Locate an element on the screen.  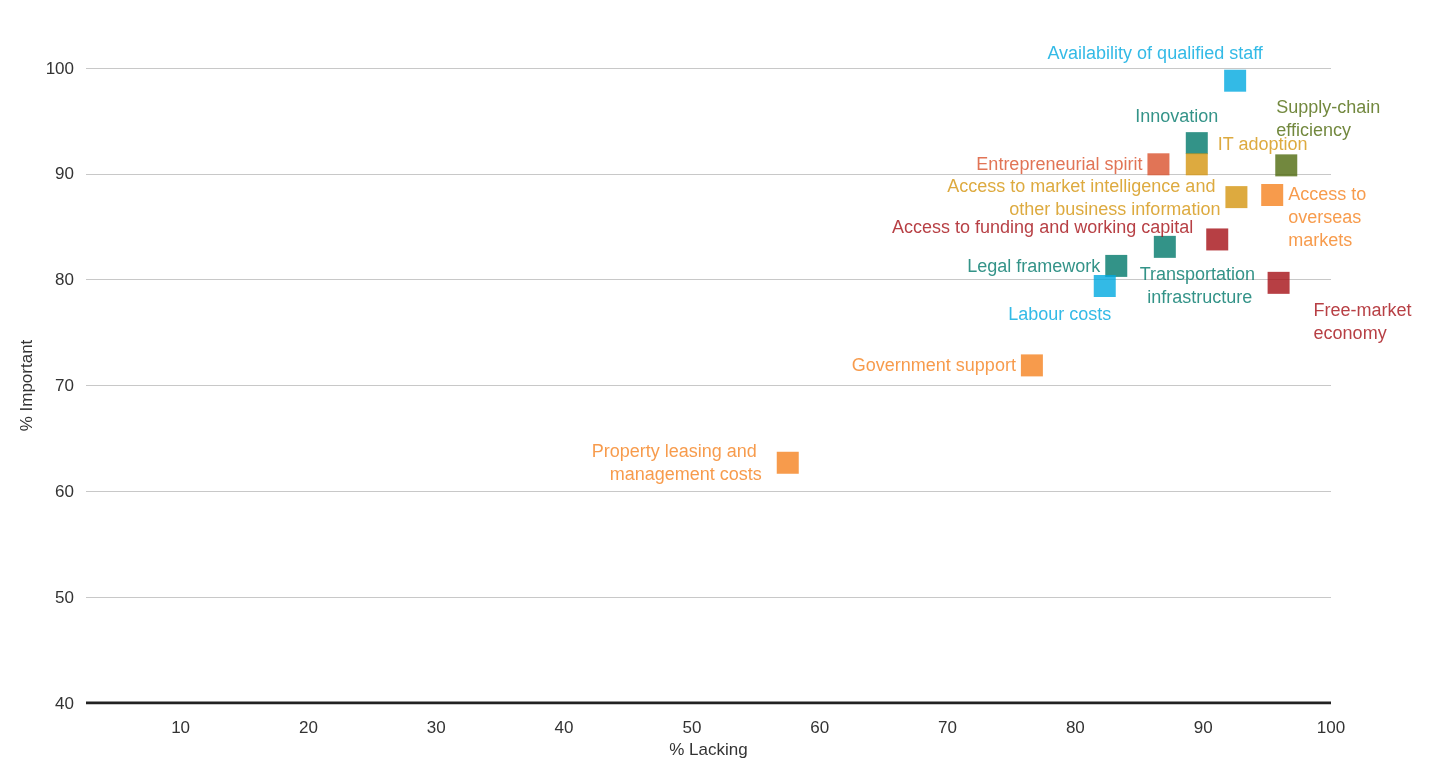
y-tick-label: 70 is located at coordinates (64, 385).